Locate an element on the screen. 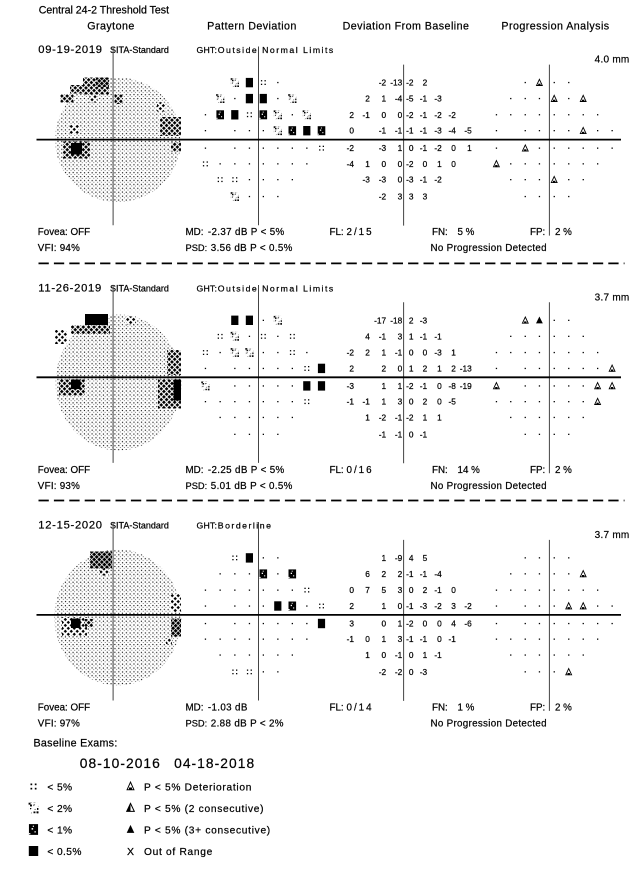 Image resolution: width=642 pixels, height=872 pixels. svg-text: 5.01 dB P < 0.5% is located at coordinates (252, 486).